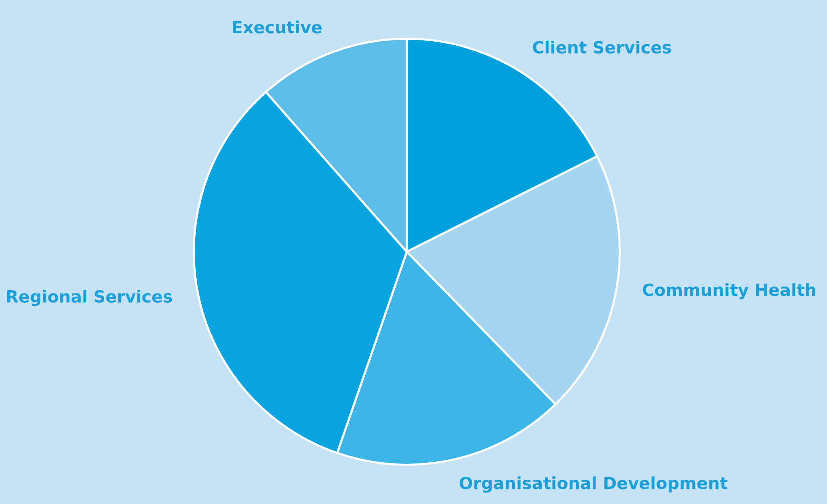 Image resolution: width=827 pixels, height=504 pixels. Describe the element at coordinates (729, 291) in the screenshot. I see `slice-label: Community Health` at that location.